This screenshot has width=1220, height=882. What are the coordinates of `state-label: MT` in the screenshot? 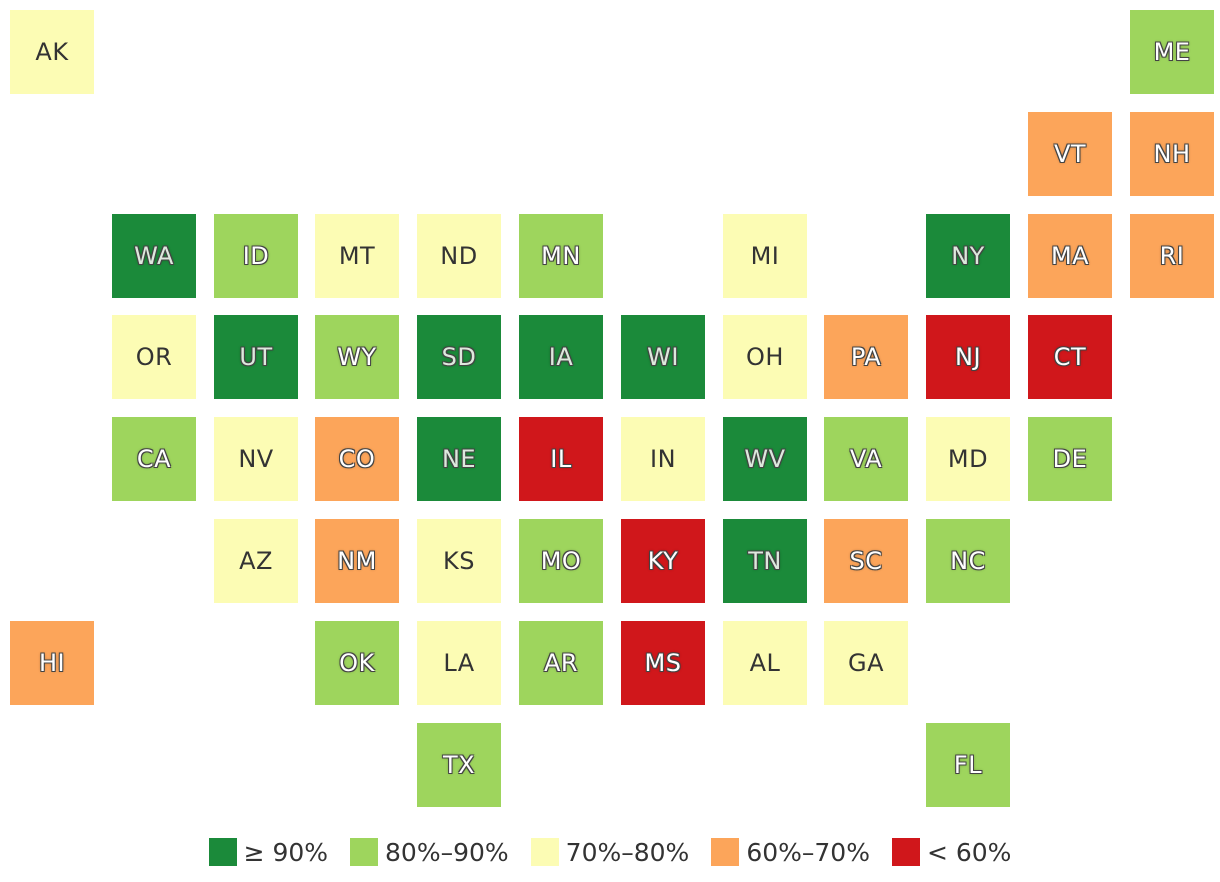 It's located at (357, 256).